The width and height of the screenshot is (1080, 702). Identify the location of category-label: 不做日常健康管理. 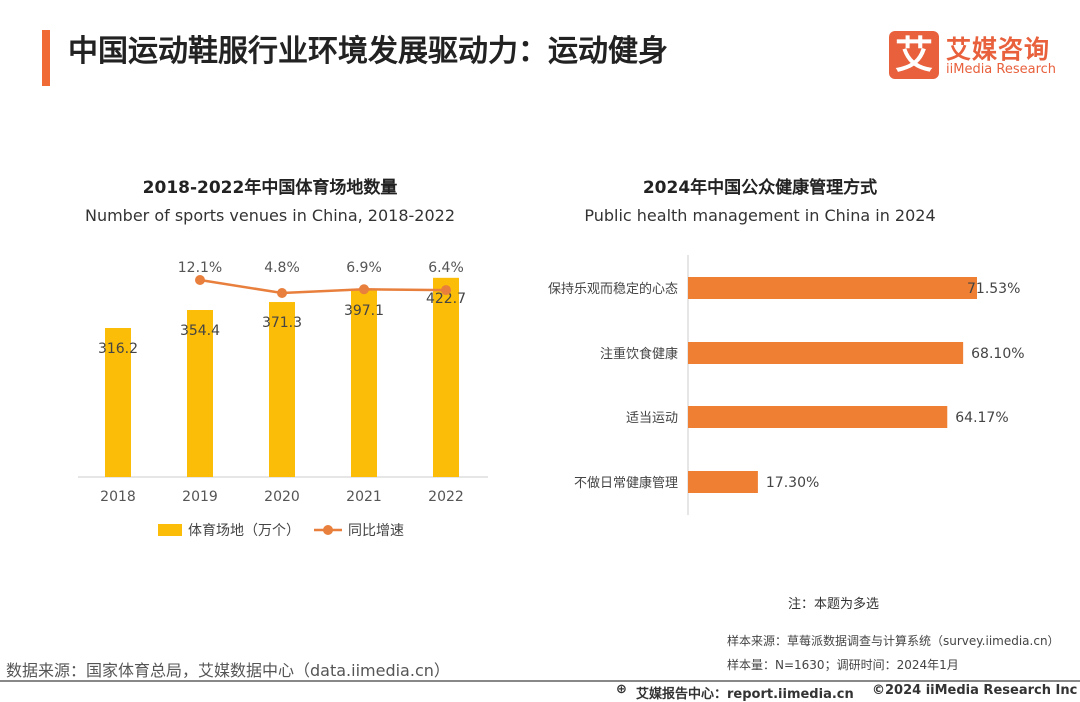
(626, 483).